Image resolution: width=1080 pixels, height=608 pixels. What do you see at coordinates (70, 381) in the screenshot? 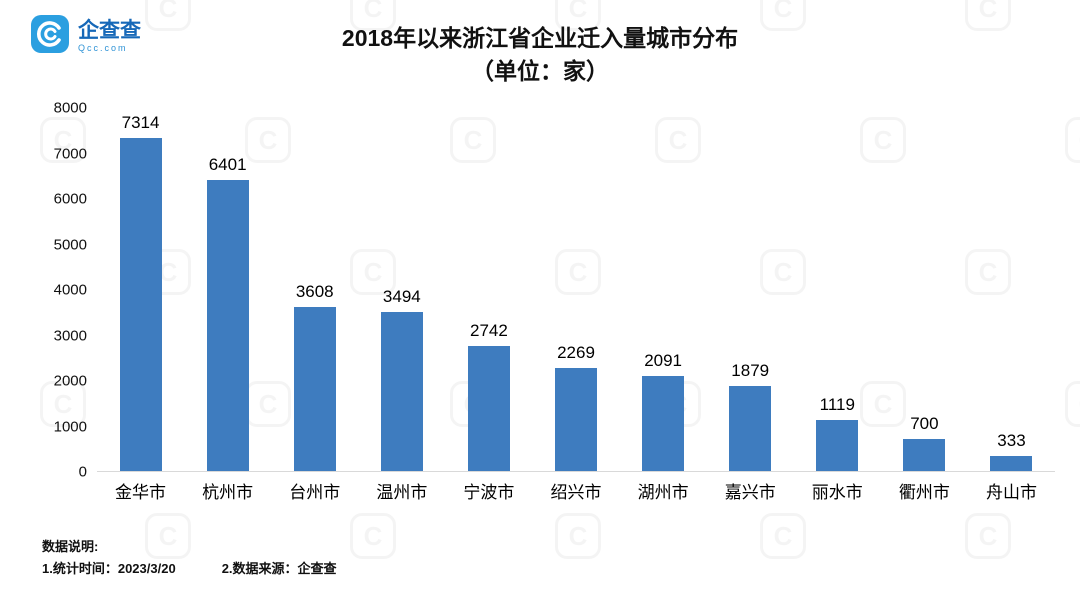
I see `y-axis-tick-label: 2000` at bounding box center [70, 381].